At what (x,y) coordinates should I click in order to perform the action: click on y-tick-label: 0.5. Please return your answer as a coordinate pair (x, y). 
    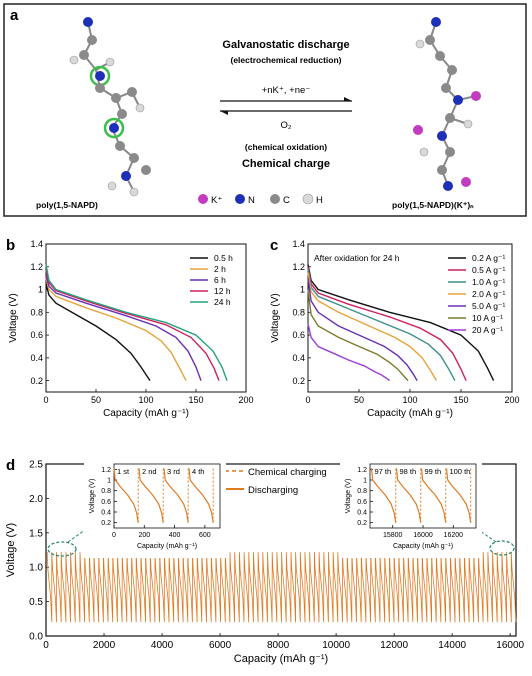
    Looking at the image, I should click on (36, 602).